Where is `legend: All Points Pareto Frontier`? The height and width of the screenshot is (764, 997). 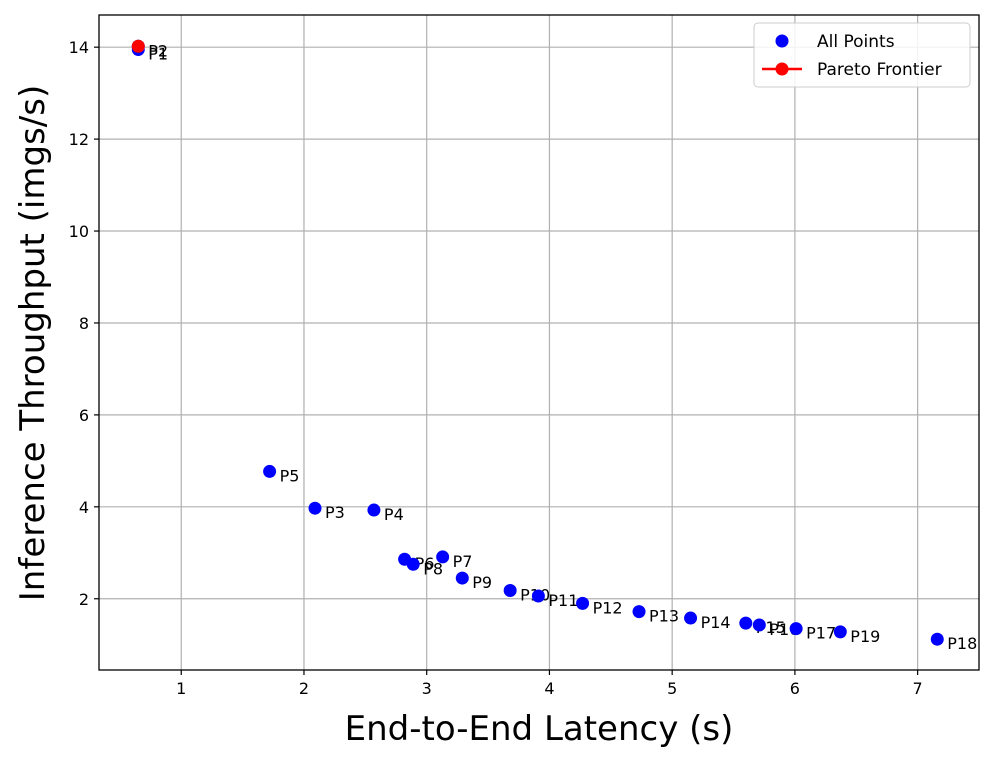 legend: All Points Pareto Frontier is located at coordinates (862, 55).